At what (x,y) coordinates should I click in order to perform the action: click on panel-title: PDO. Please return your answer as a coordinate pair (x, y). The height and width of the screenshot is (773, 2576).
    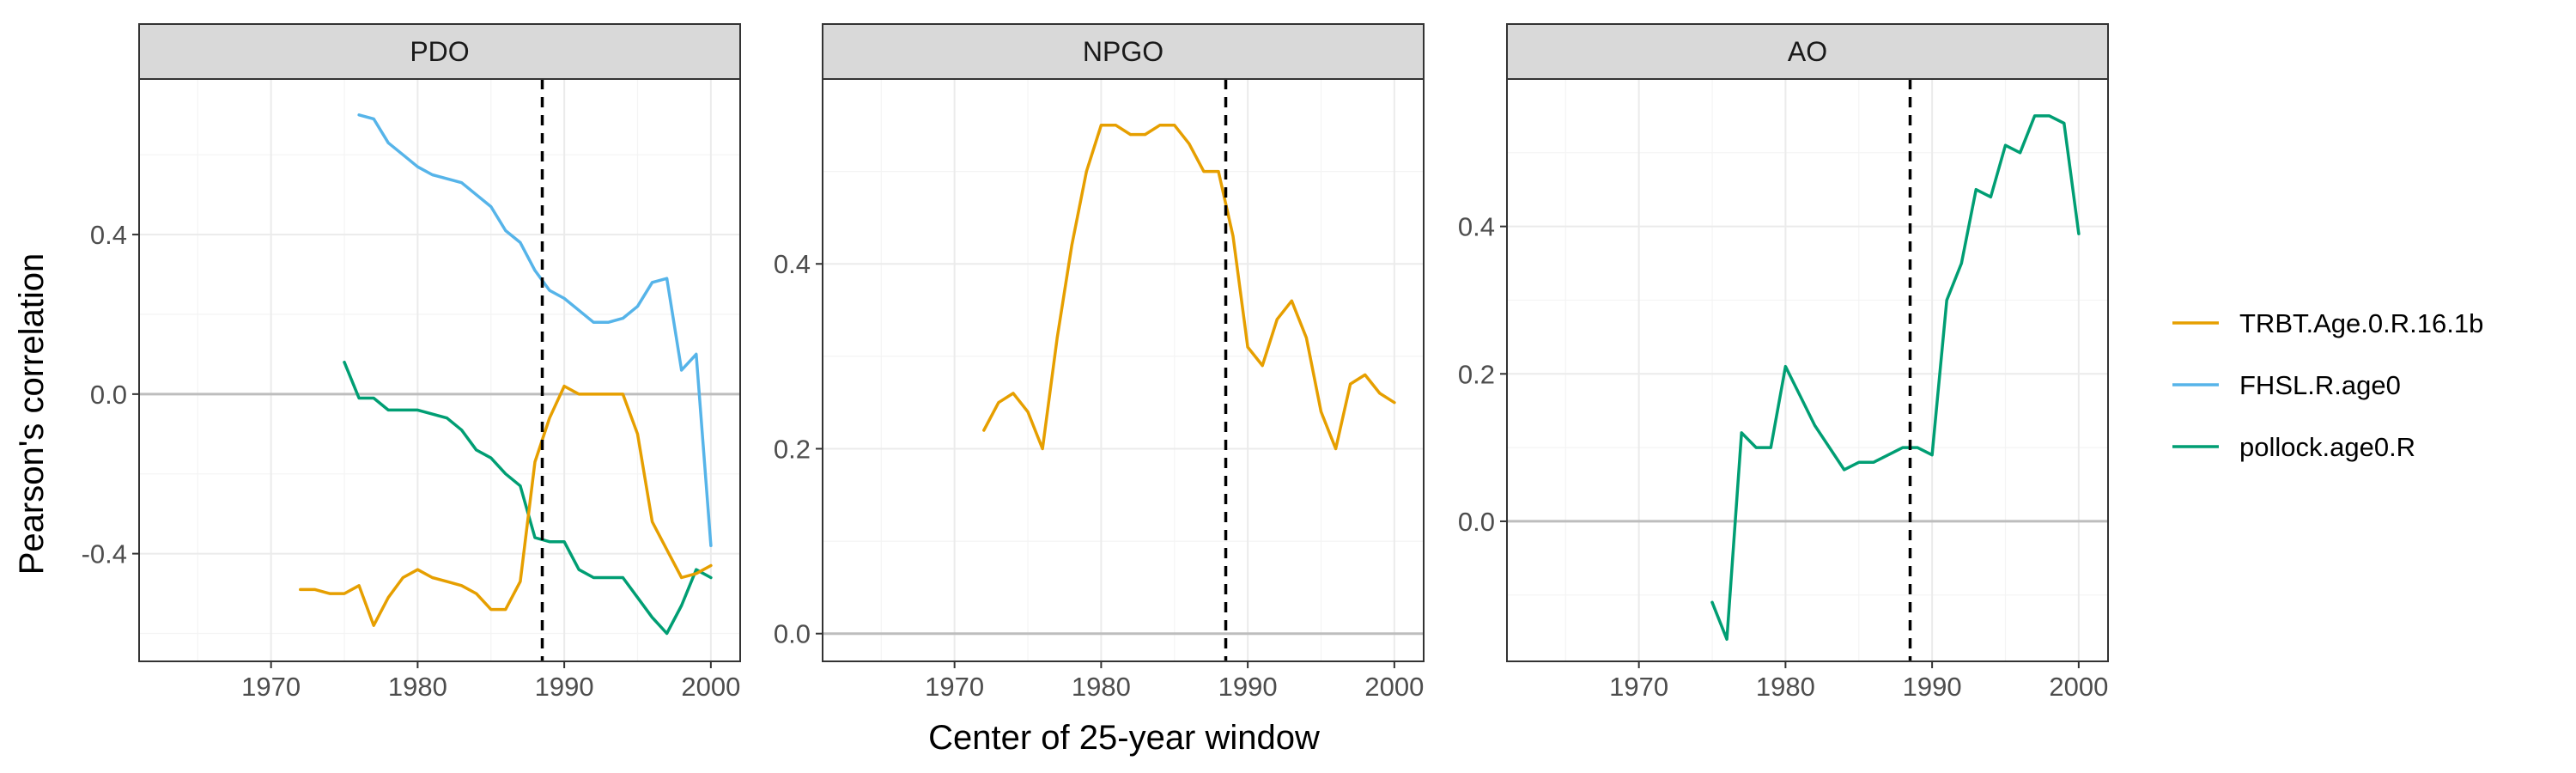
    Looking at the image, I should click on (440, 51).